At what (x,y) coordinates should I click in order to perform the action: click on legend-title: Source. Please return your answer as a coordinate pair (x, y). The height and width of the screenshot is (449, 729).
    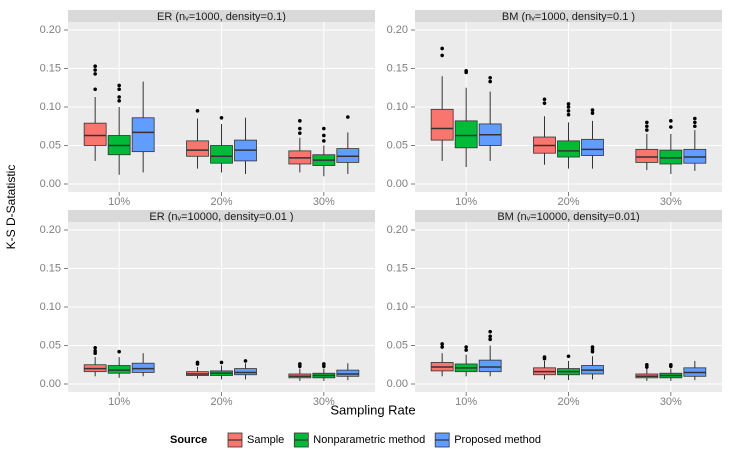
    Looking at the image, I should click on (188, 440).